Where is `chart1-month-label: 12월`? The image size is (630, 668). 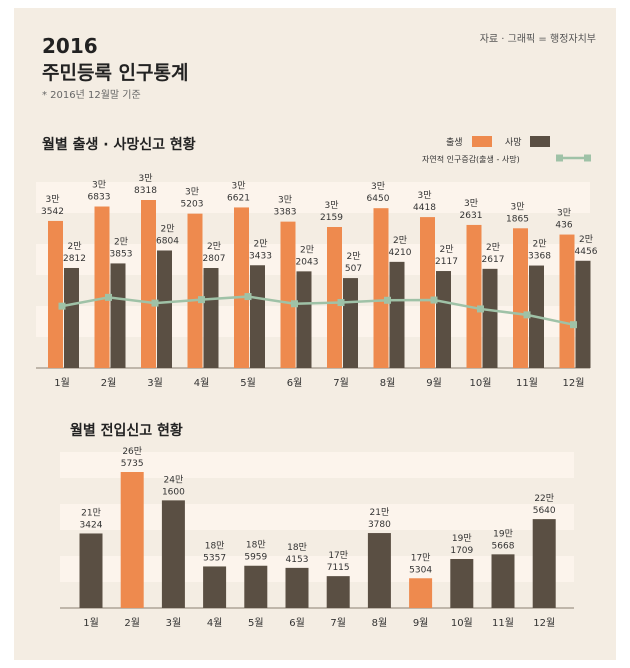
chart1-month-label: 12월 is located at coordinates (574, 383).